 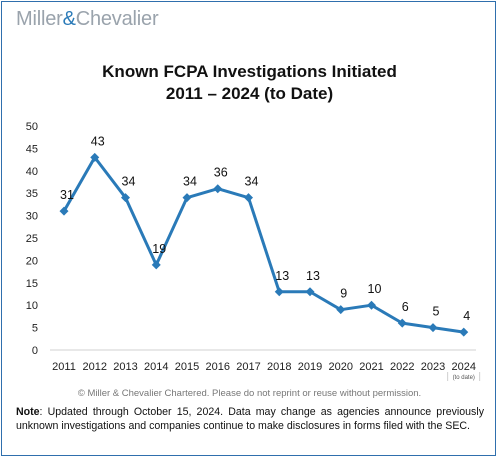 What do you see at coordinates (464, 367) in the screenshot?
I see `x-tick-label: 2024` at bounding box center [464, 367].